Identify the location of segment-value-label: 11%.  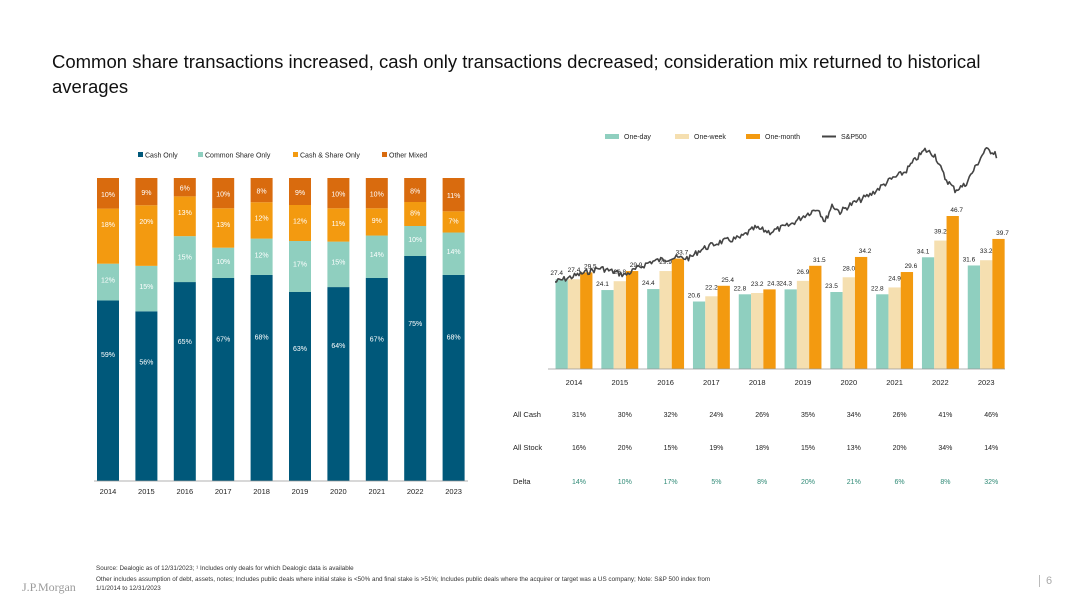
(339, 224).